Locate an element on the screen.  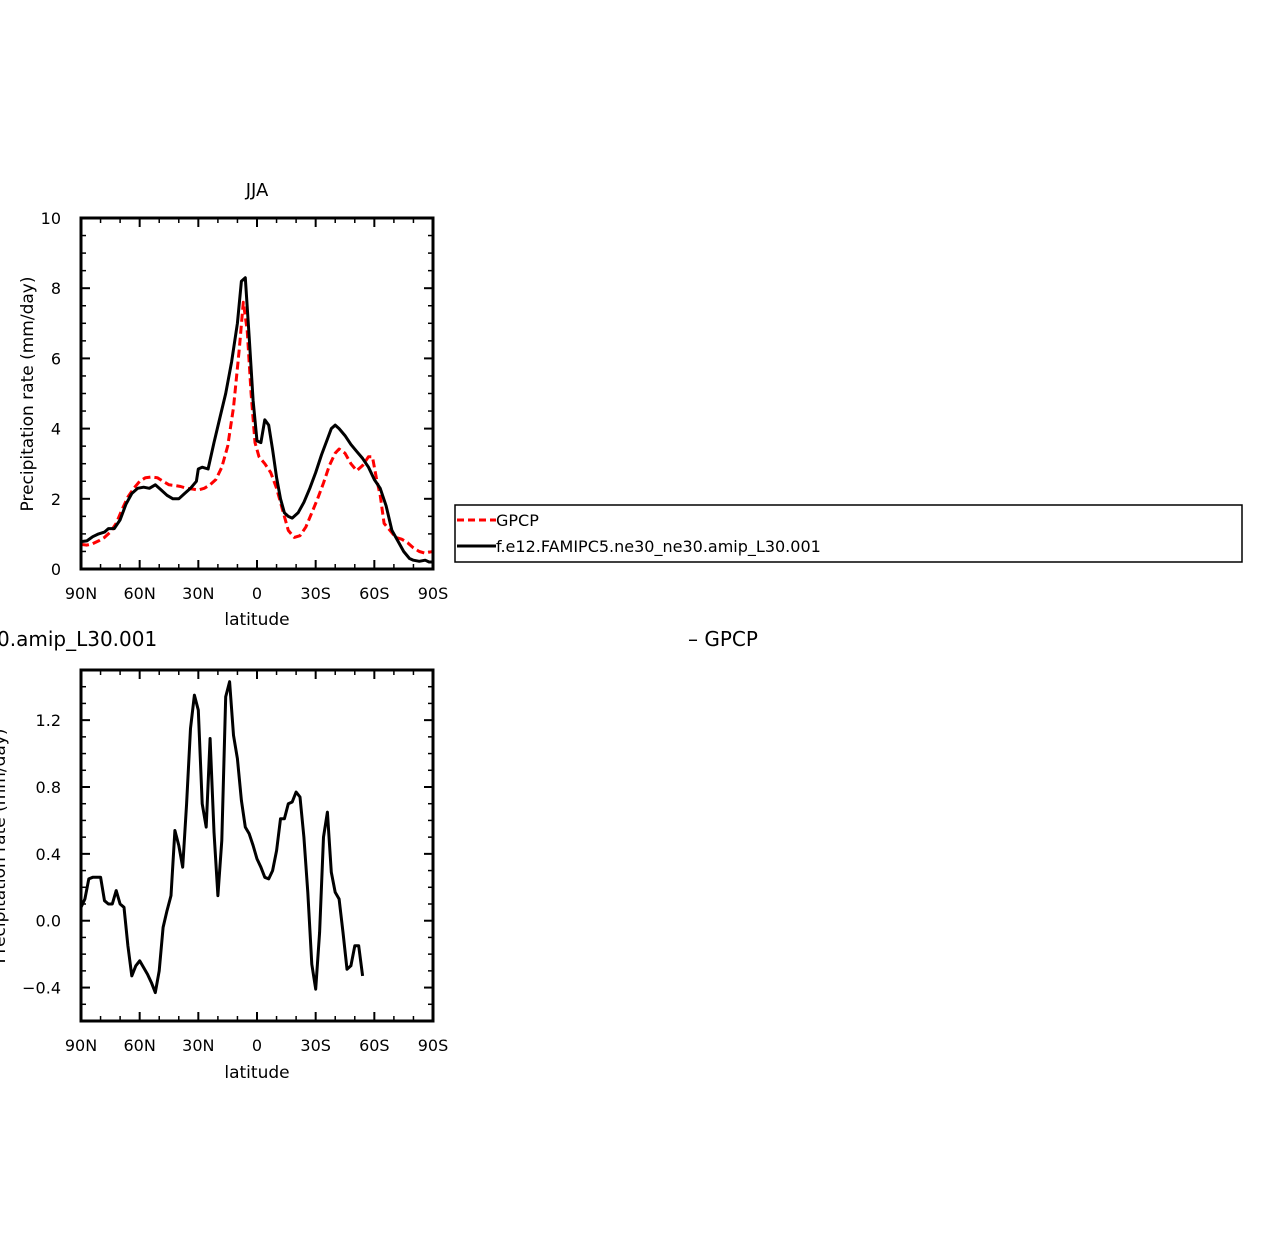
bottom-series-model-line is located at coordinates (222, 837).